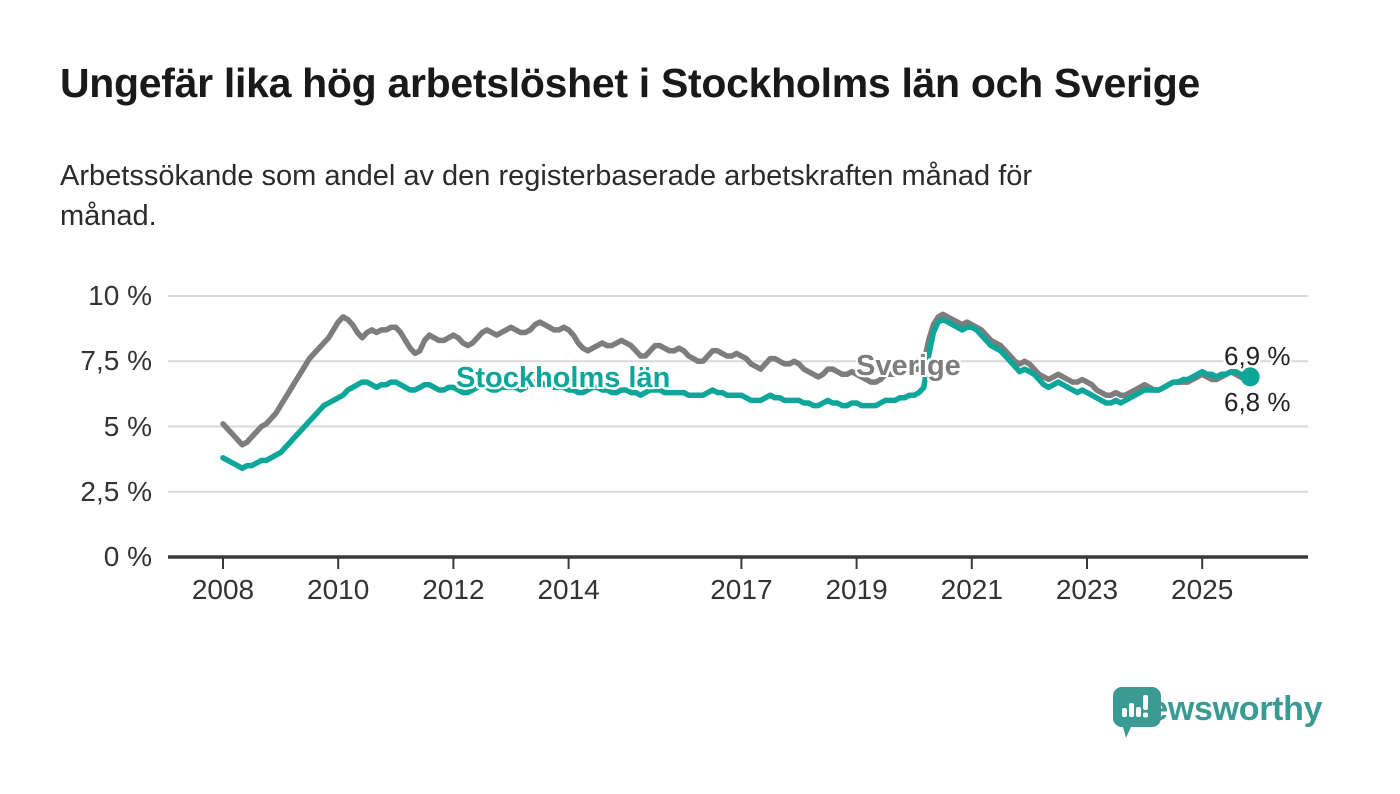 The image size is (1400, 794). I want to click on latest-value-dot, so click(1250, 377).